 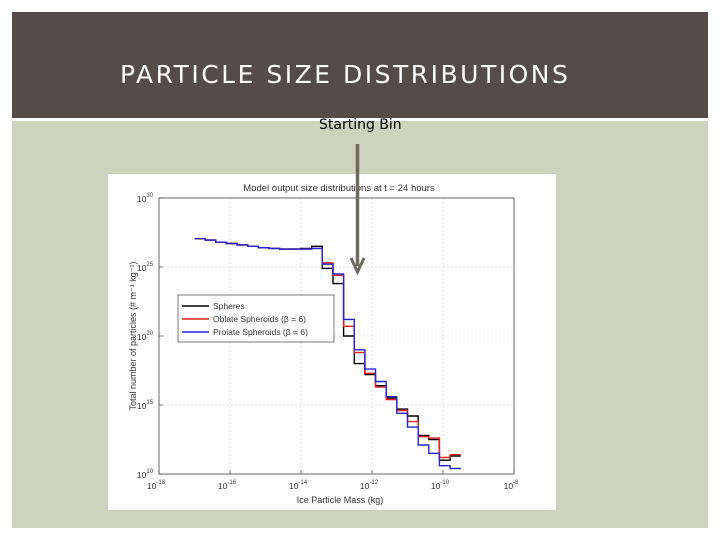 What do you see at coordinates (149, 403) in the screenshot?
I see `y-tick-exponent: 15` at bounding box center [149, 403].